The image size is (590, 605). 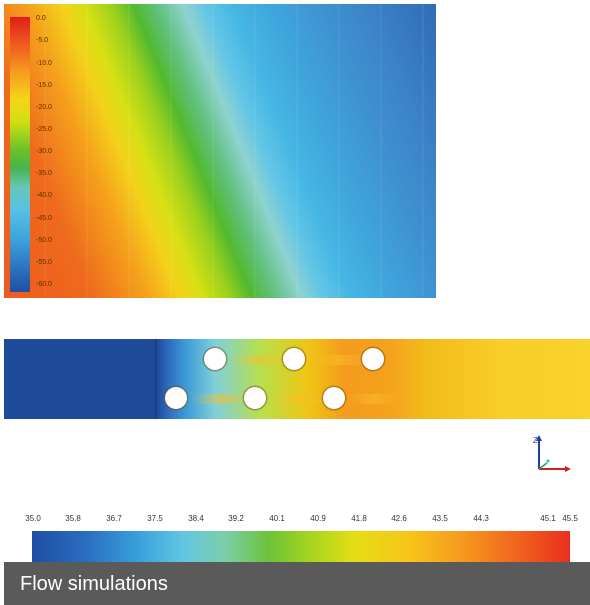 I want to click on scale-label: 40.9, so click(x=318, y=518).